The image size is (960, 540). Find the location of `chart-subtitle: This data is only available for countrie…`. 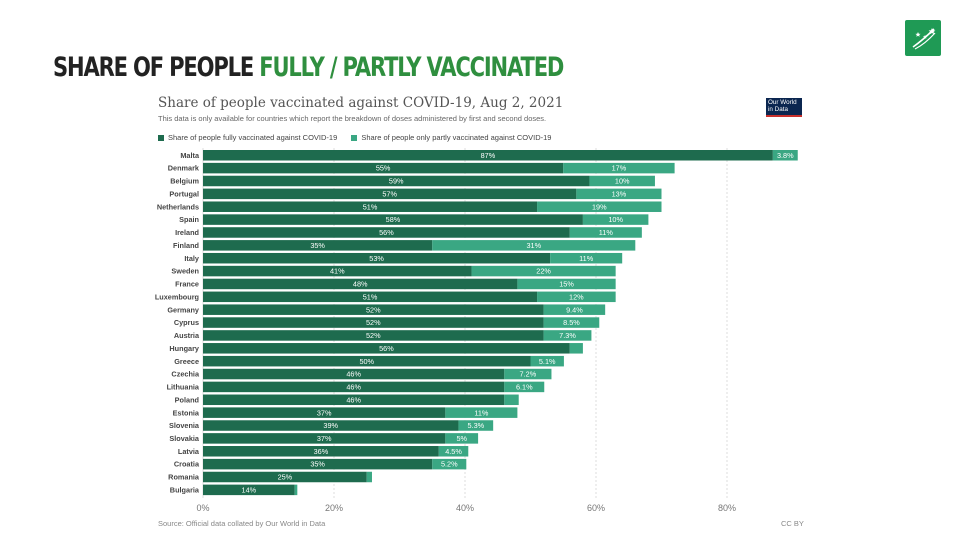

chart-subtitle: This data is only available for countrie… is located at coordinates (352, 118).